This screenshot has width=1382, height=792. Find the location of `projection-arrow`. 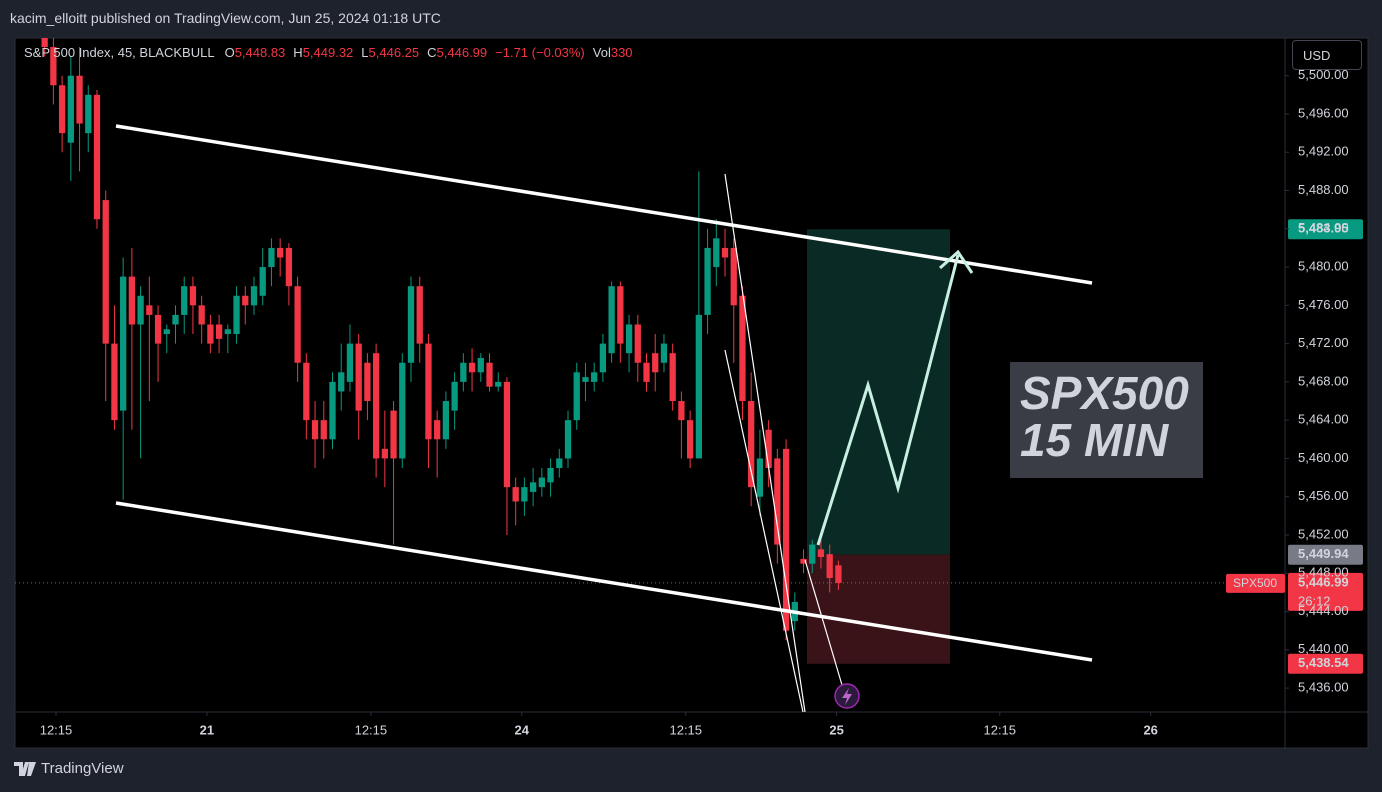

projection-arrow is located at coordinates (888, 400).